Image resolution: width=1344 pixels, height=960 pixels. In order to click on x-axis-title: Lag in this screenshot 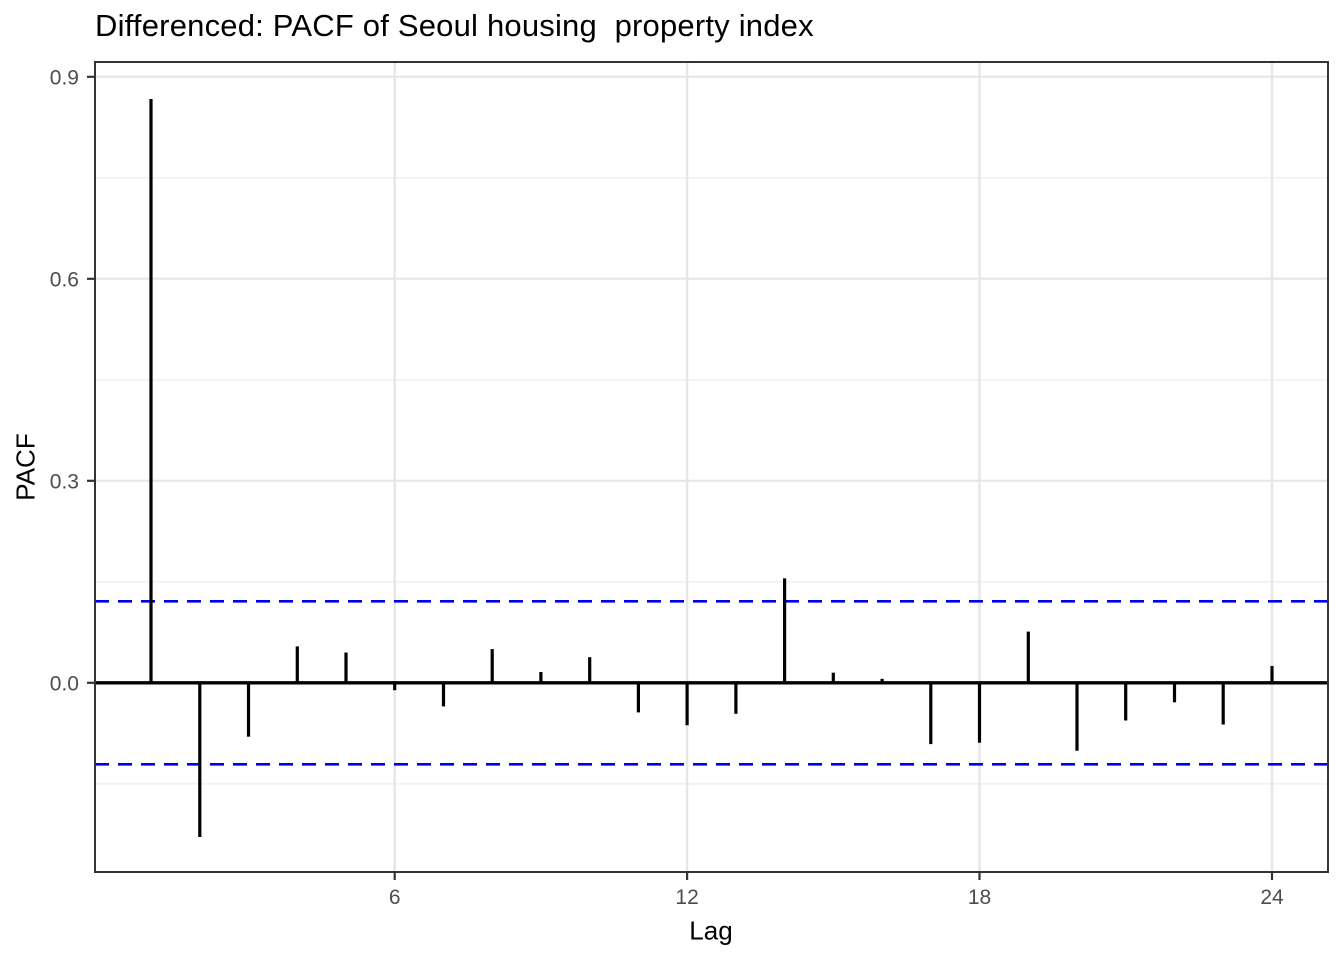, I will do `click(711, 930)`.